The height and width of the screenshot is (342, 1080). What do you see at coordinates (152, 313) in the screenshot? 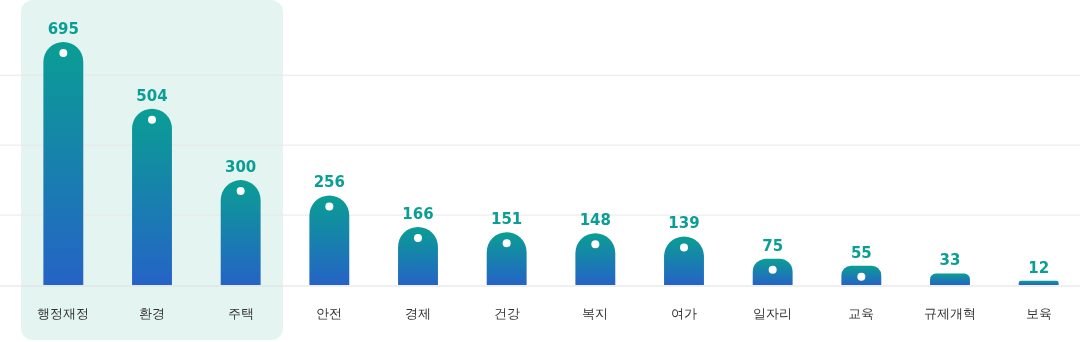
I see `x-tick-label: 환경` at bounding box center [152, 313].